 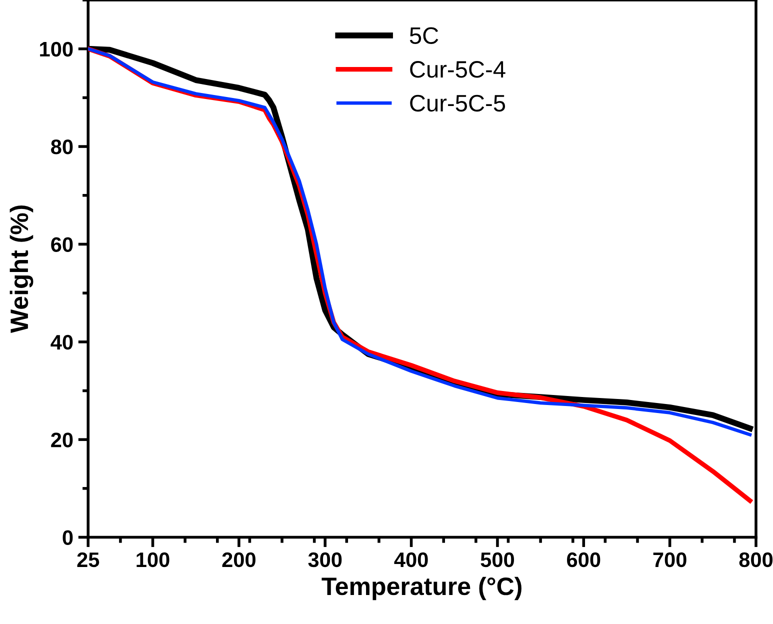 I want to click on x-tick-label: 400, so click(x=411, y=560).